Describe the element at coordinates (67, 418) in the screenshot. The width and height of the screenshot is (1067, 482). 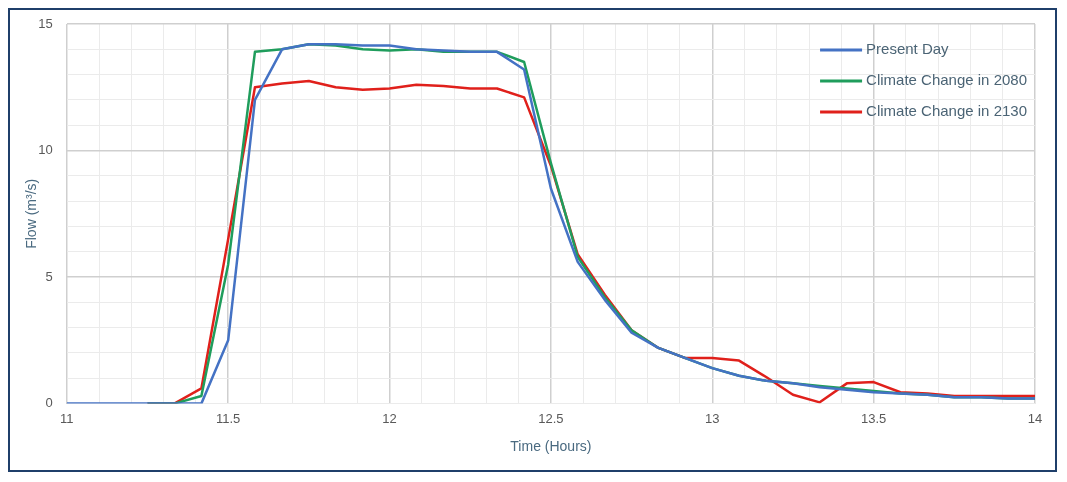
I see `x-tick-label: 11` at that location.